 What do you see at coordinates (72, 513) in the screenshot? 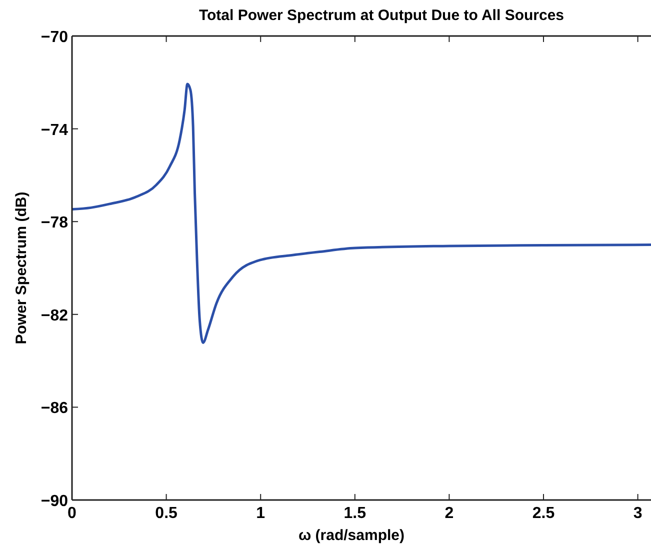
I see `x-tick-label: 0` at bounding box center [72, 513].